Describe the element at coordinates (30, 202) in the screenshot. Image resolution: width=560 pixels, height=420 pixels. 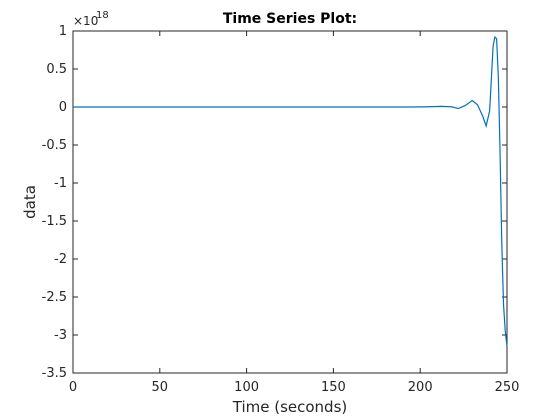
I see `y-axis-label: data` at that location.